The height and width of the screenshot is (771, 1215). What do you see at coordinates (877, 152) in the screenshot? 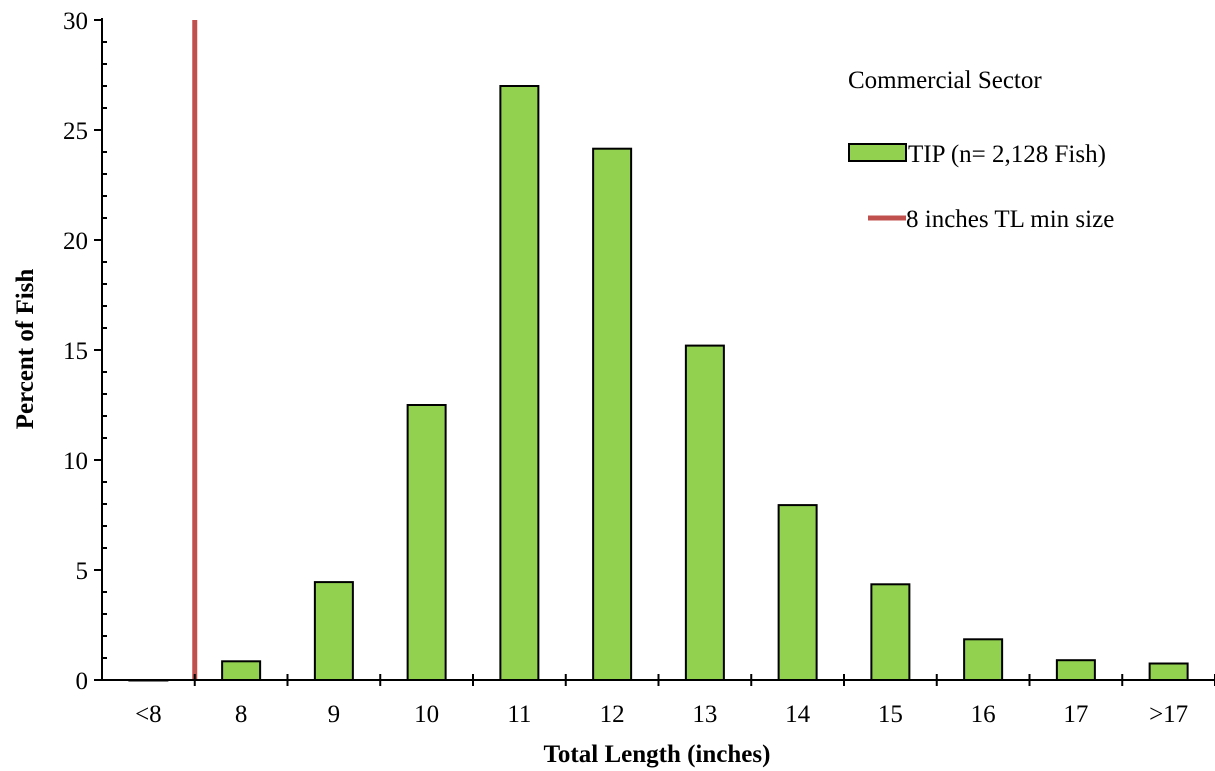
I see `legend-swatch-tip` at bounding box center [877, 152].